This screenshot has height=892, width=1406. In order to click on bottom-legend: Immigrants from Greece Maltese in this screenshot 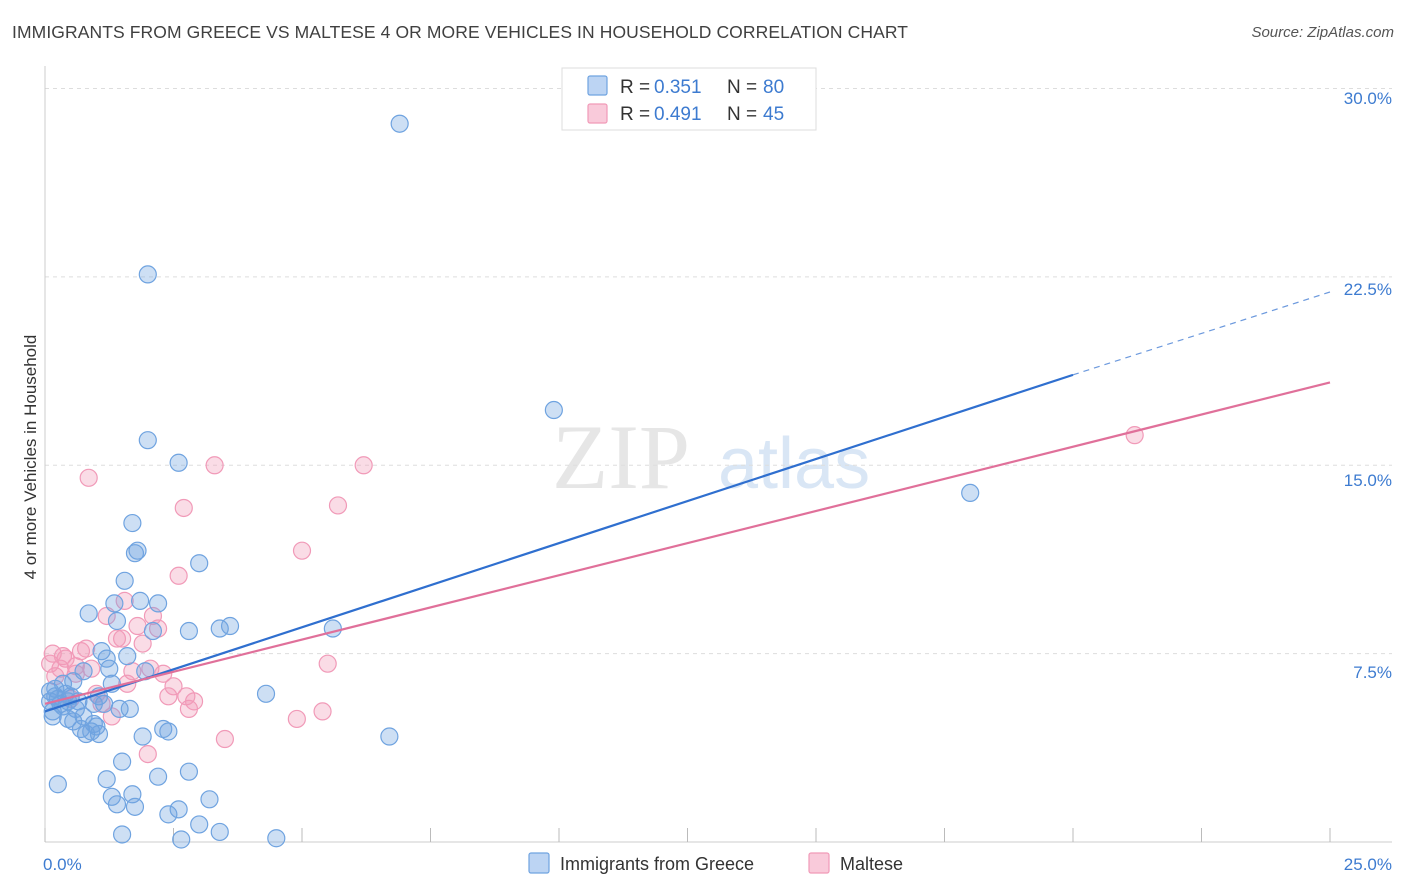, I will do `click(715, 863)`.